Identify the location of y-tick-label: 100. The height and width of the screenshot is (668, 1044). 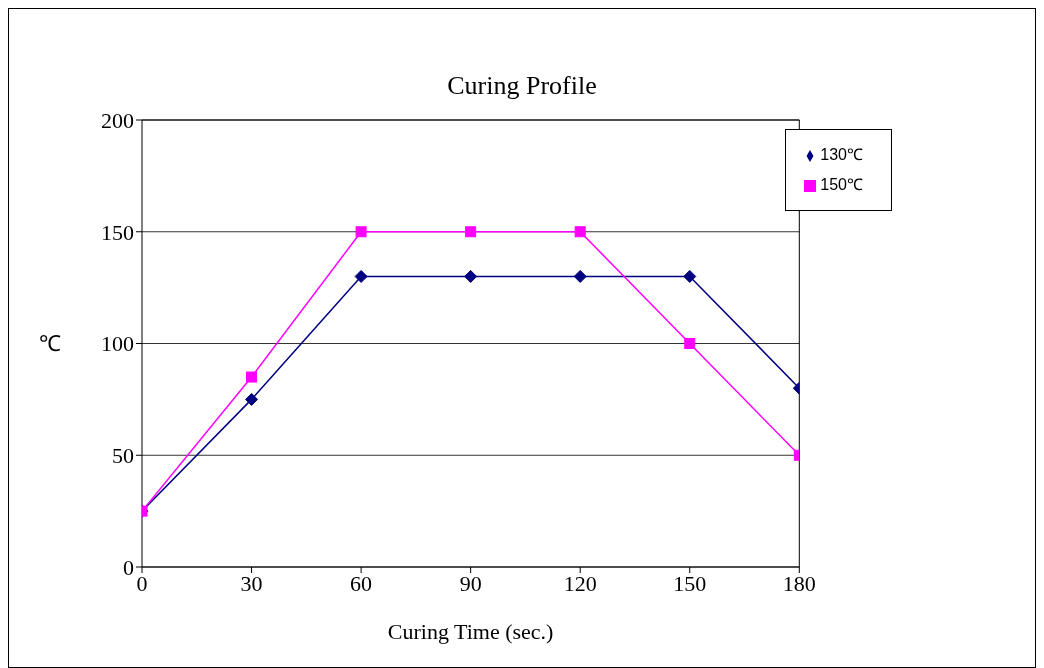
(117, 344).